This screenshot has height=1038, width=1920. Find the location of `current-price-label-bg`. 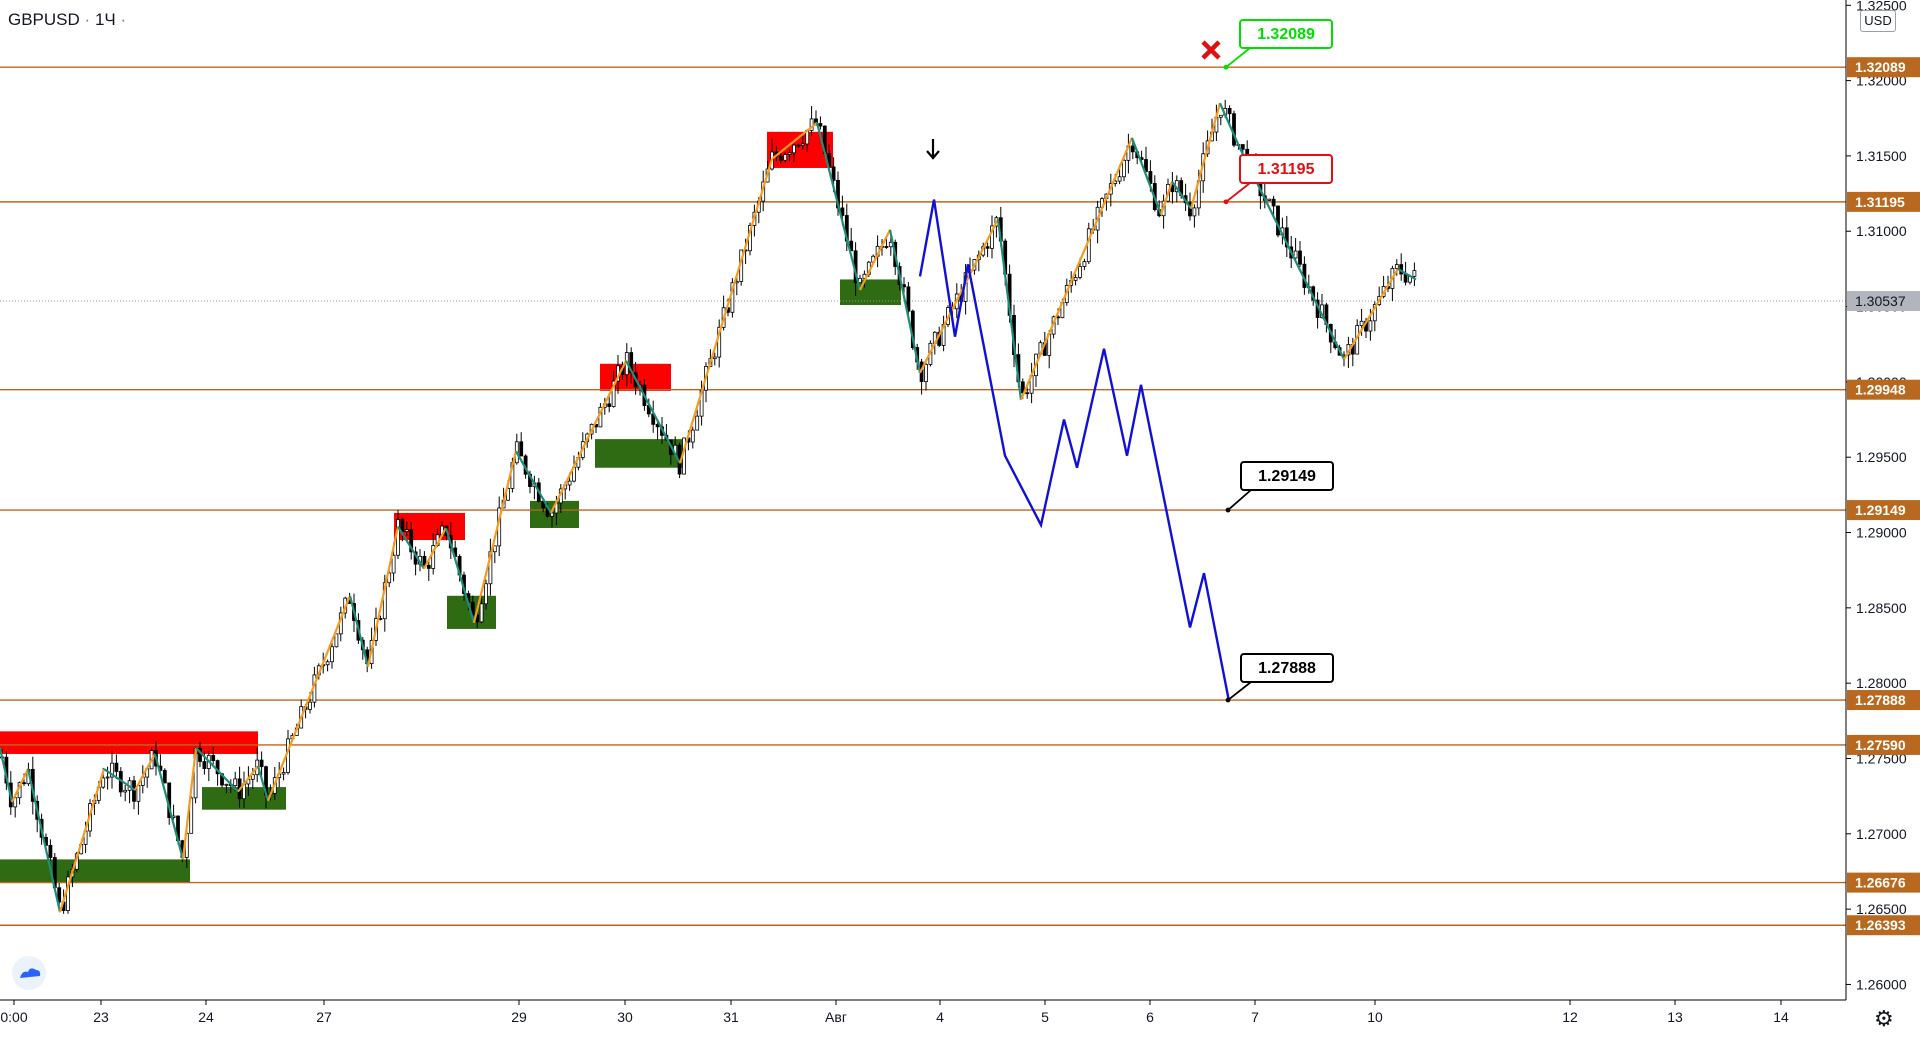

current-price-label-bg is located at coordinates (1883, 300).